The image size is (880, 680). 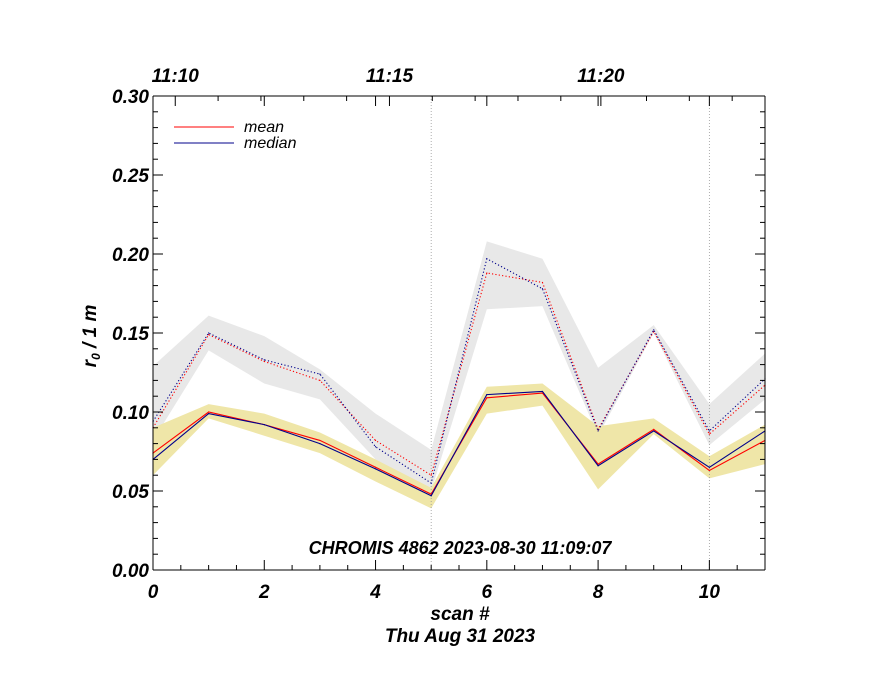 I want to click on y-tick-label-0.15: 0.15, so click(x=130, y=334).